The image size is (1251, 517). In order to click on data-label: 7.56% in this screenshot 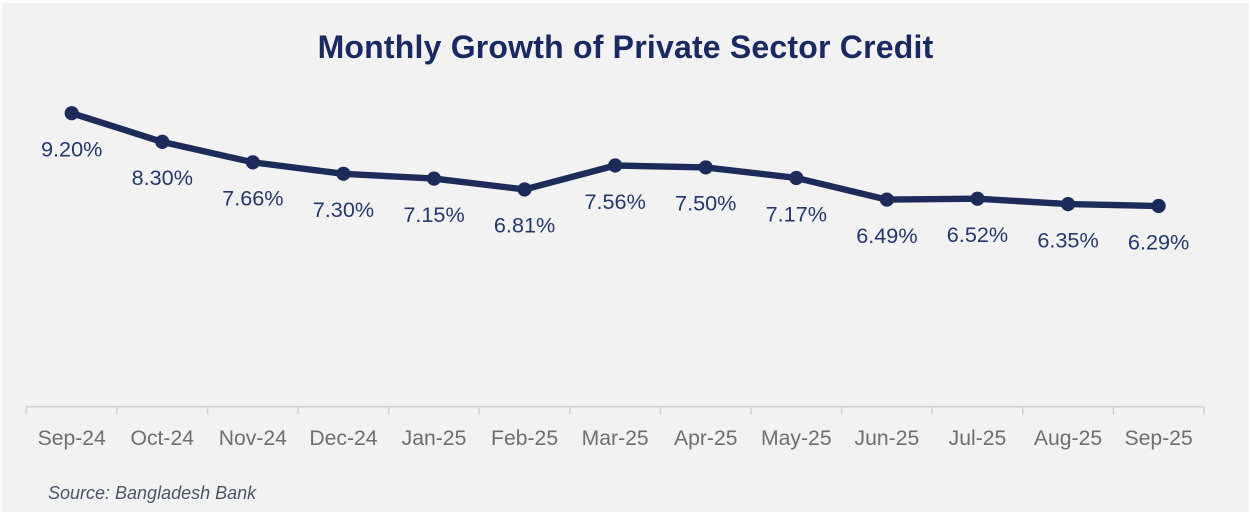, I will do `click(614, 201)`.